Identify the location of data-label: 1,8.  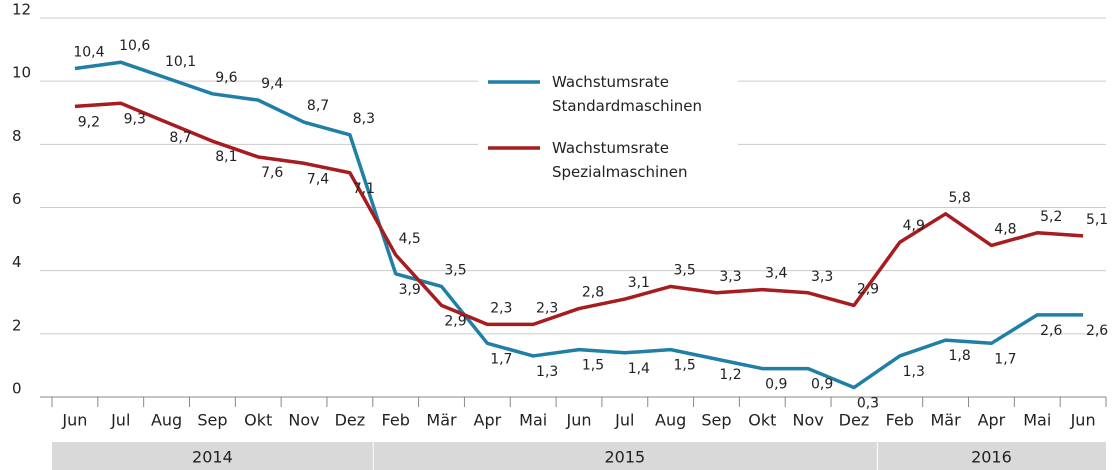
(959, 356).